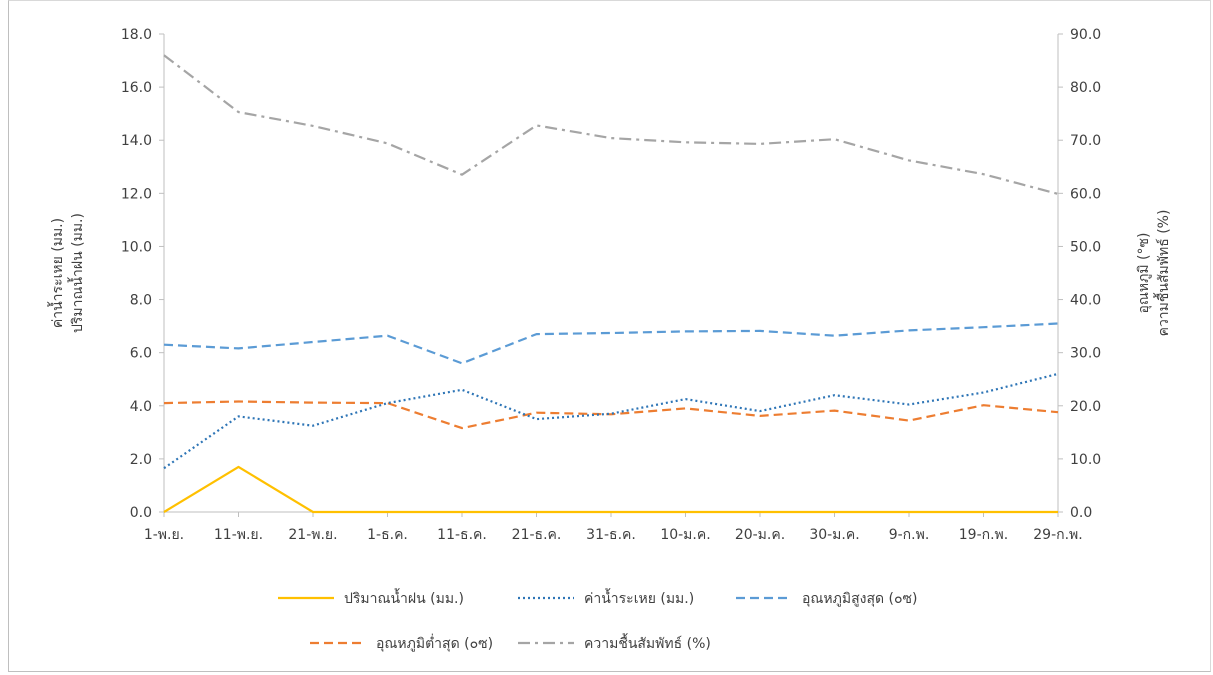 The image size is (1213, 675). What do you see at coordinates (141, 301) in the screenshot?
I see `left-tick-label: 8.0` at bounding box center [141, 301].